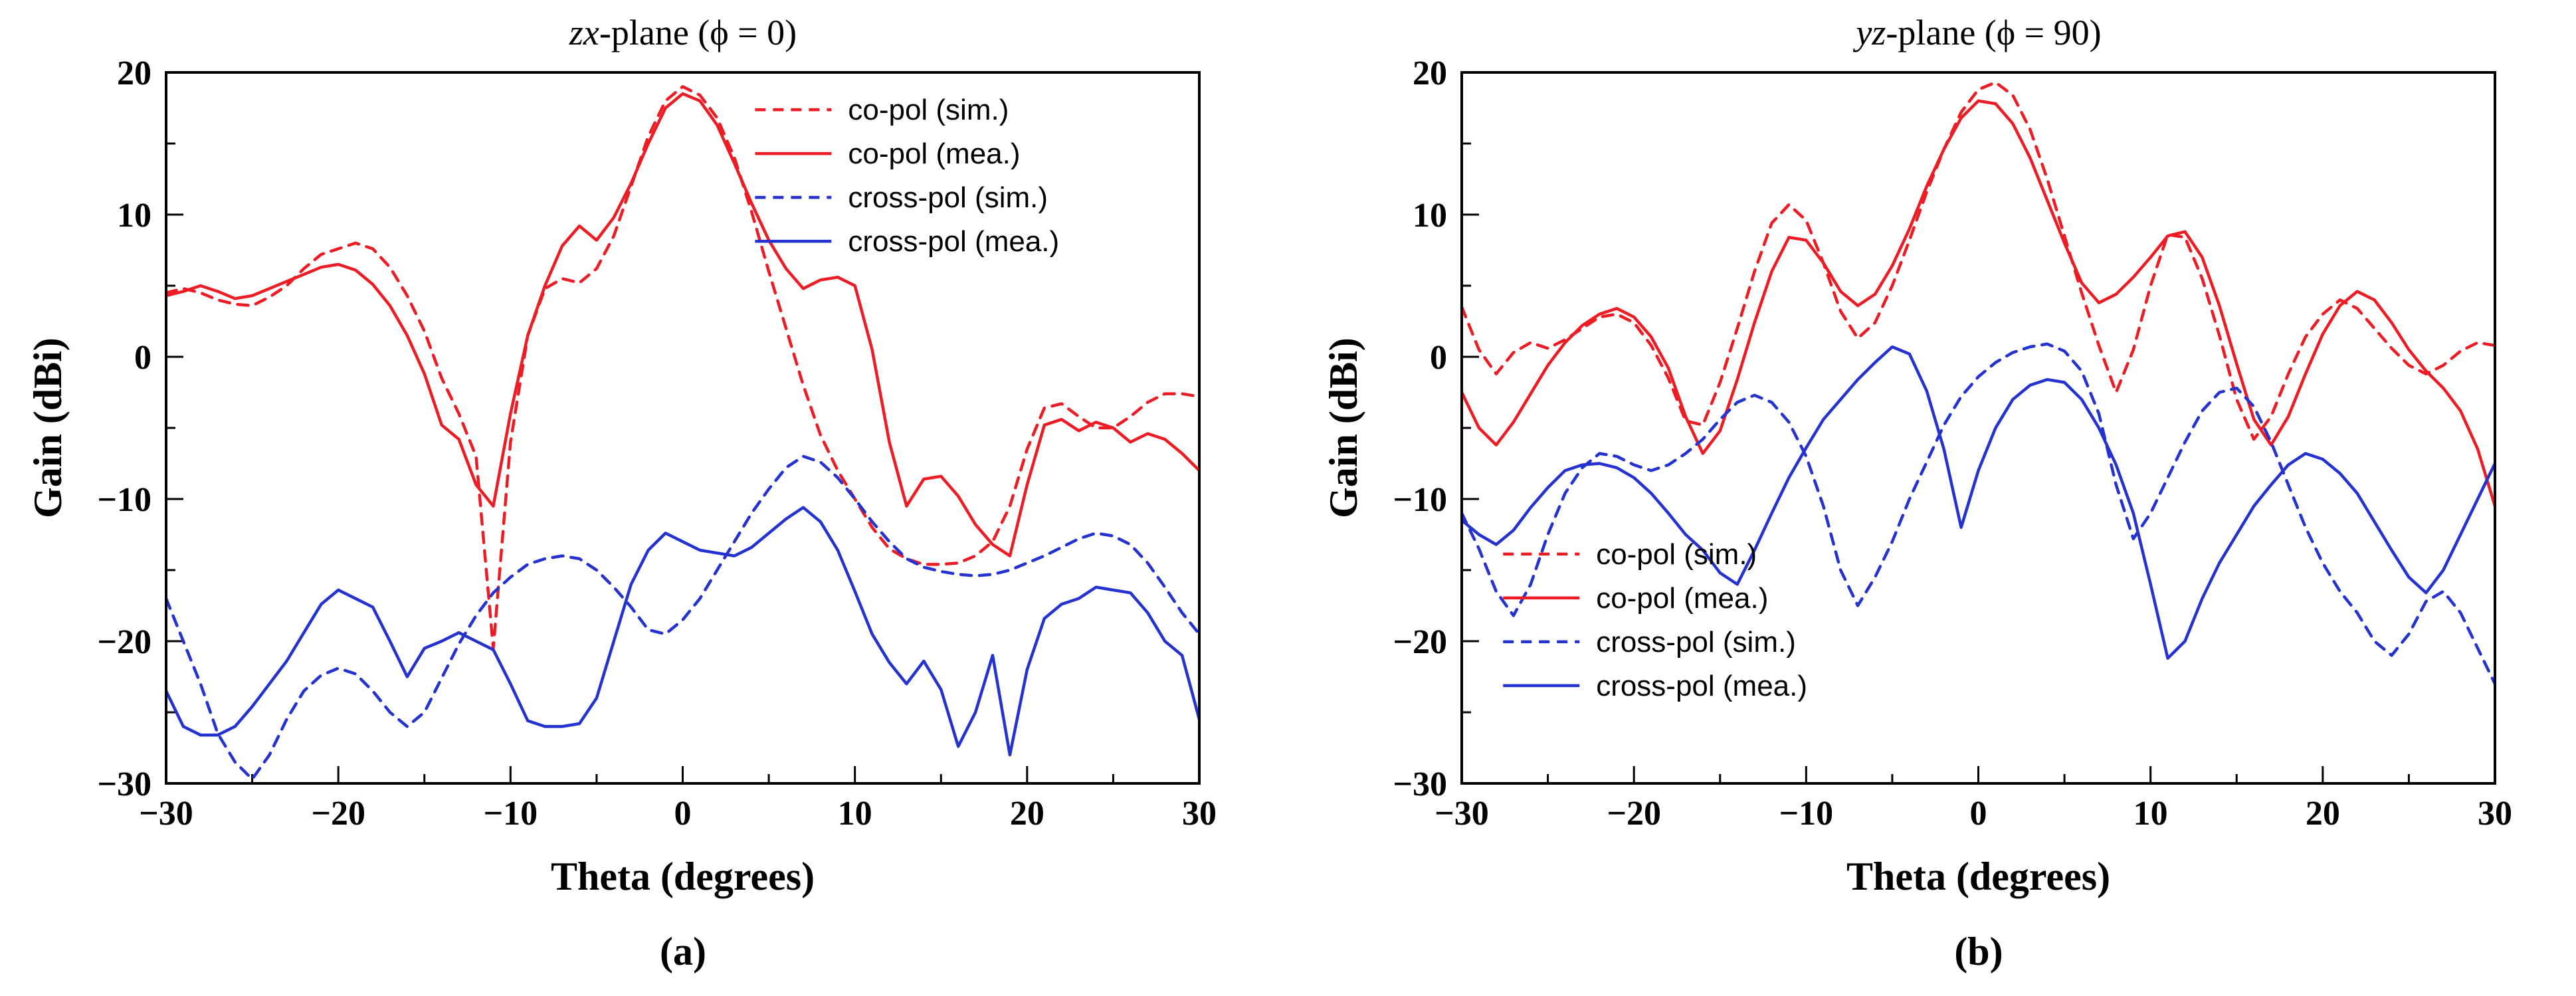 The image size is (2576, 996). Describe the element at coordinates (1994, 33) in the screenshot. I see `title-rest-b: -plane (ϕ = 90)` at that location.